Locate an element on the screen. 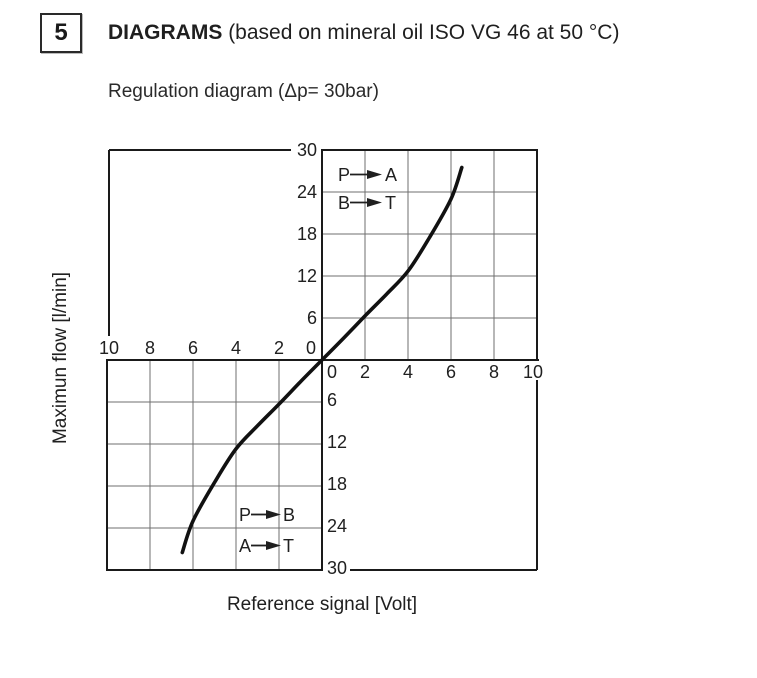  y-axis-title: Maximun flow [l/min] is located at coordinates (60, 358).